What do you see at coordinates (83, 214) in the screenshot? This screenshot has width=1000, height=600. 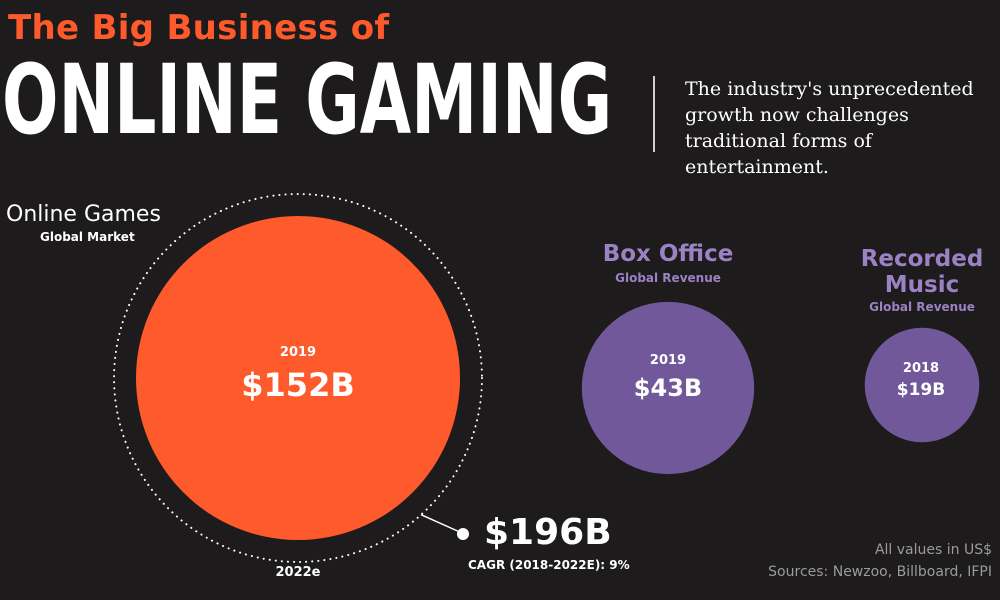 I see `online-games-title: Online Games` at bounding box center [83, 214].